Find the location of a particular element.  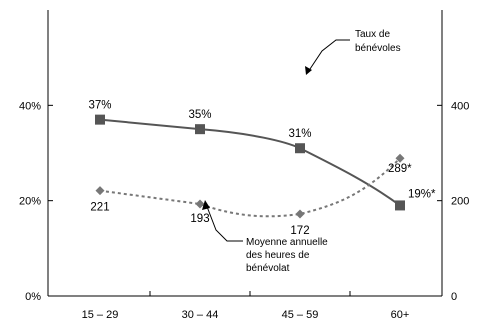

hours-data-label: 289* is located at coordinates (400, 169).